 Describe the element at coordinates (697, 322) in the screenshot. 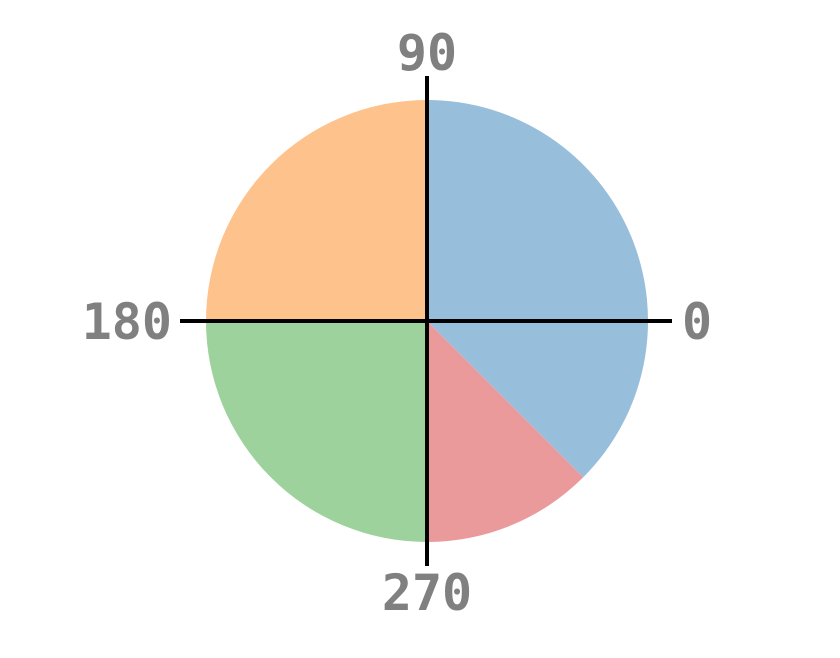

I see `angle-label-0: 0` at that location.